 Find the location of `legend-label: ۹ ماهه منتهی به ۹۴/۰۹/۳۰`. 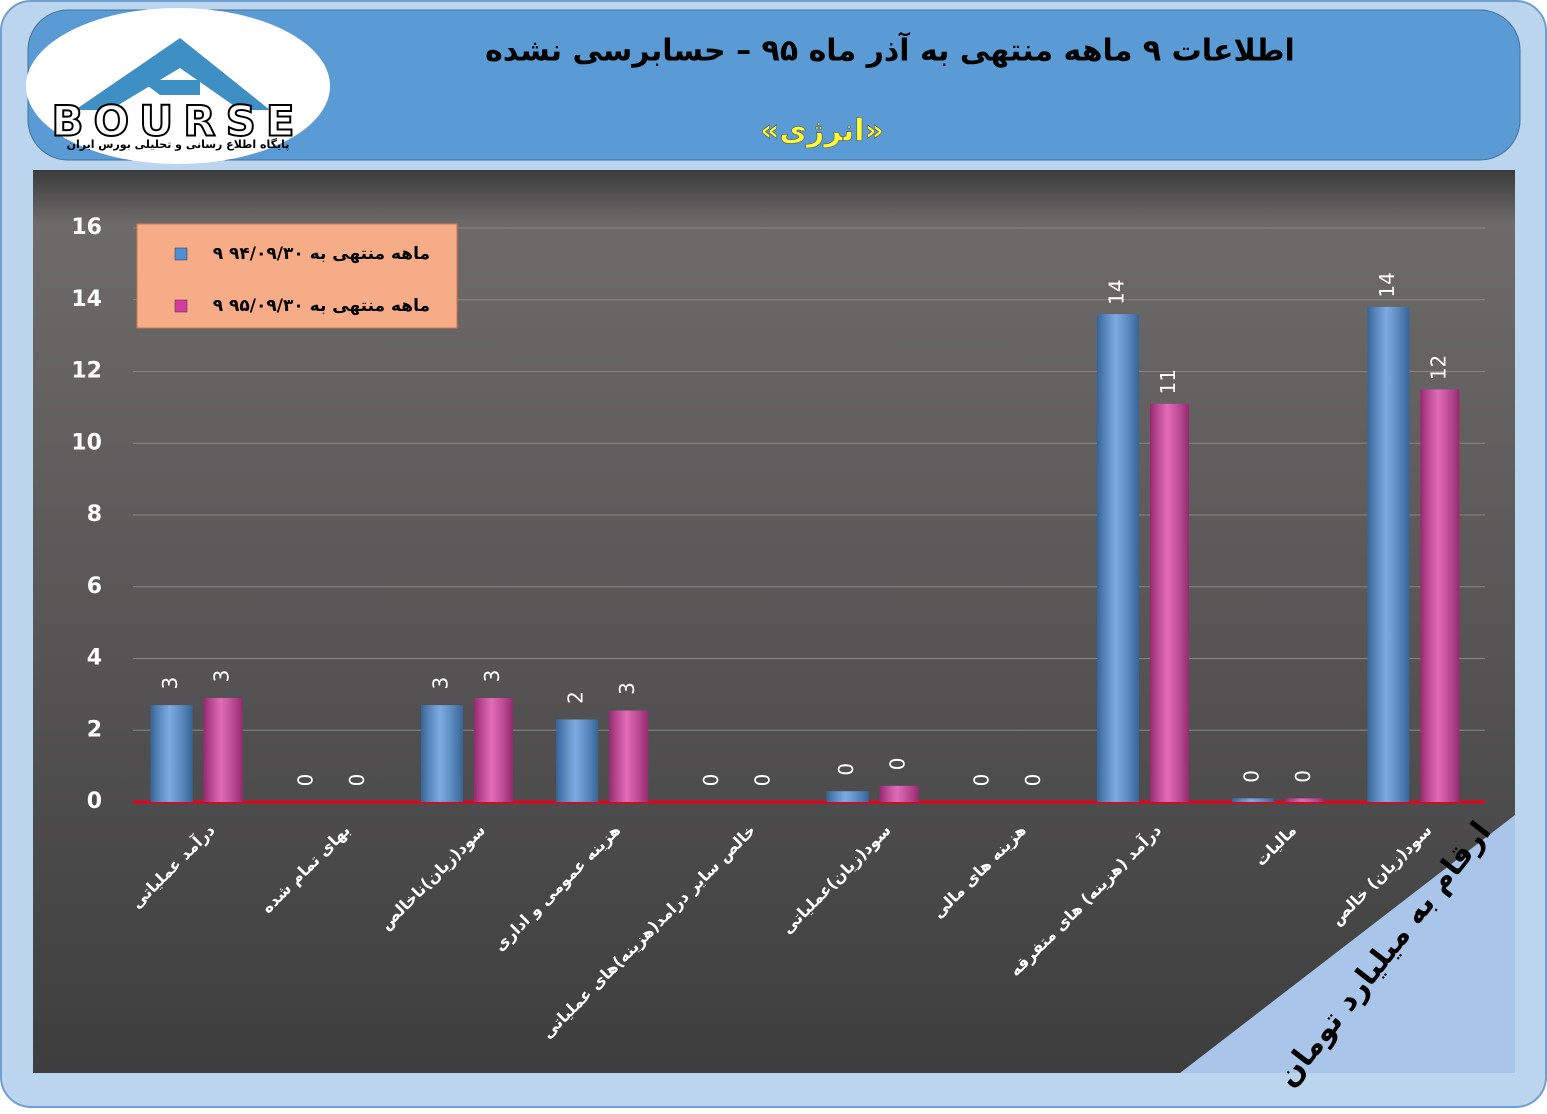

legend-label: ۹ ماهه منتهی به ۹۴/۰۹/۳۰ is located at coordinates (321, 254).